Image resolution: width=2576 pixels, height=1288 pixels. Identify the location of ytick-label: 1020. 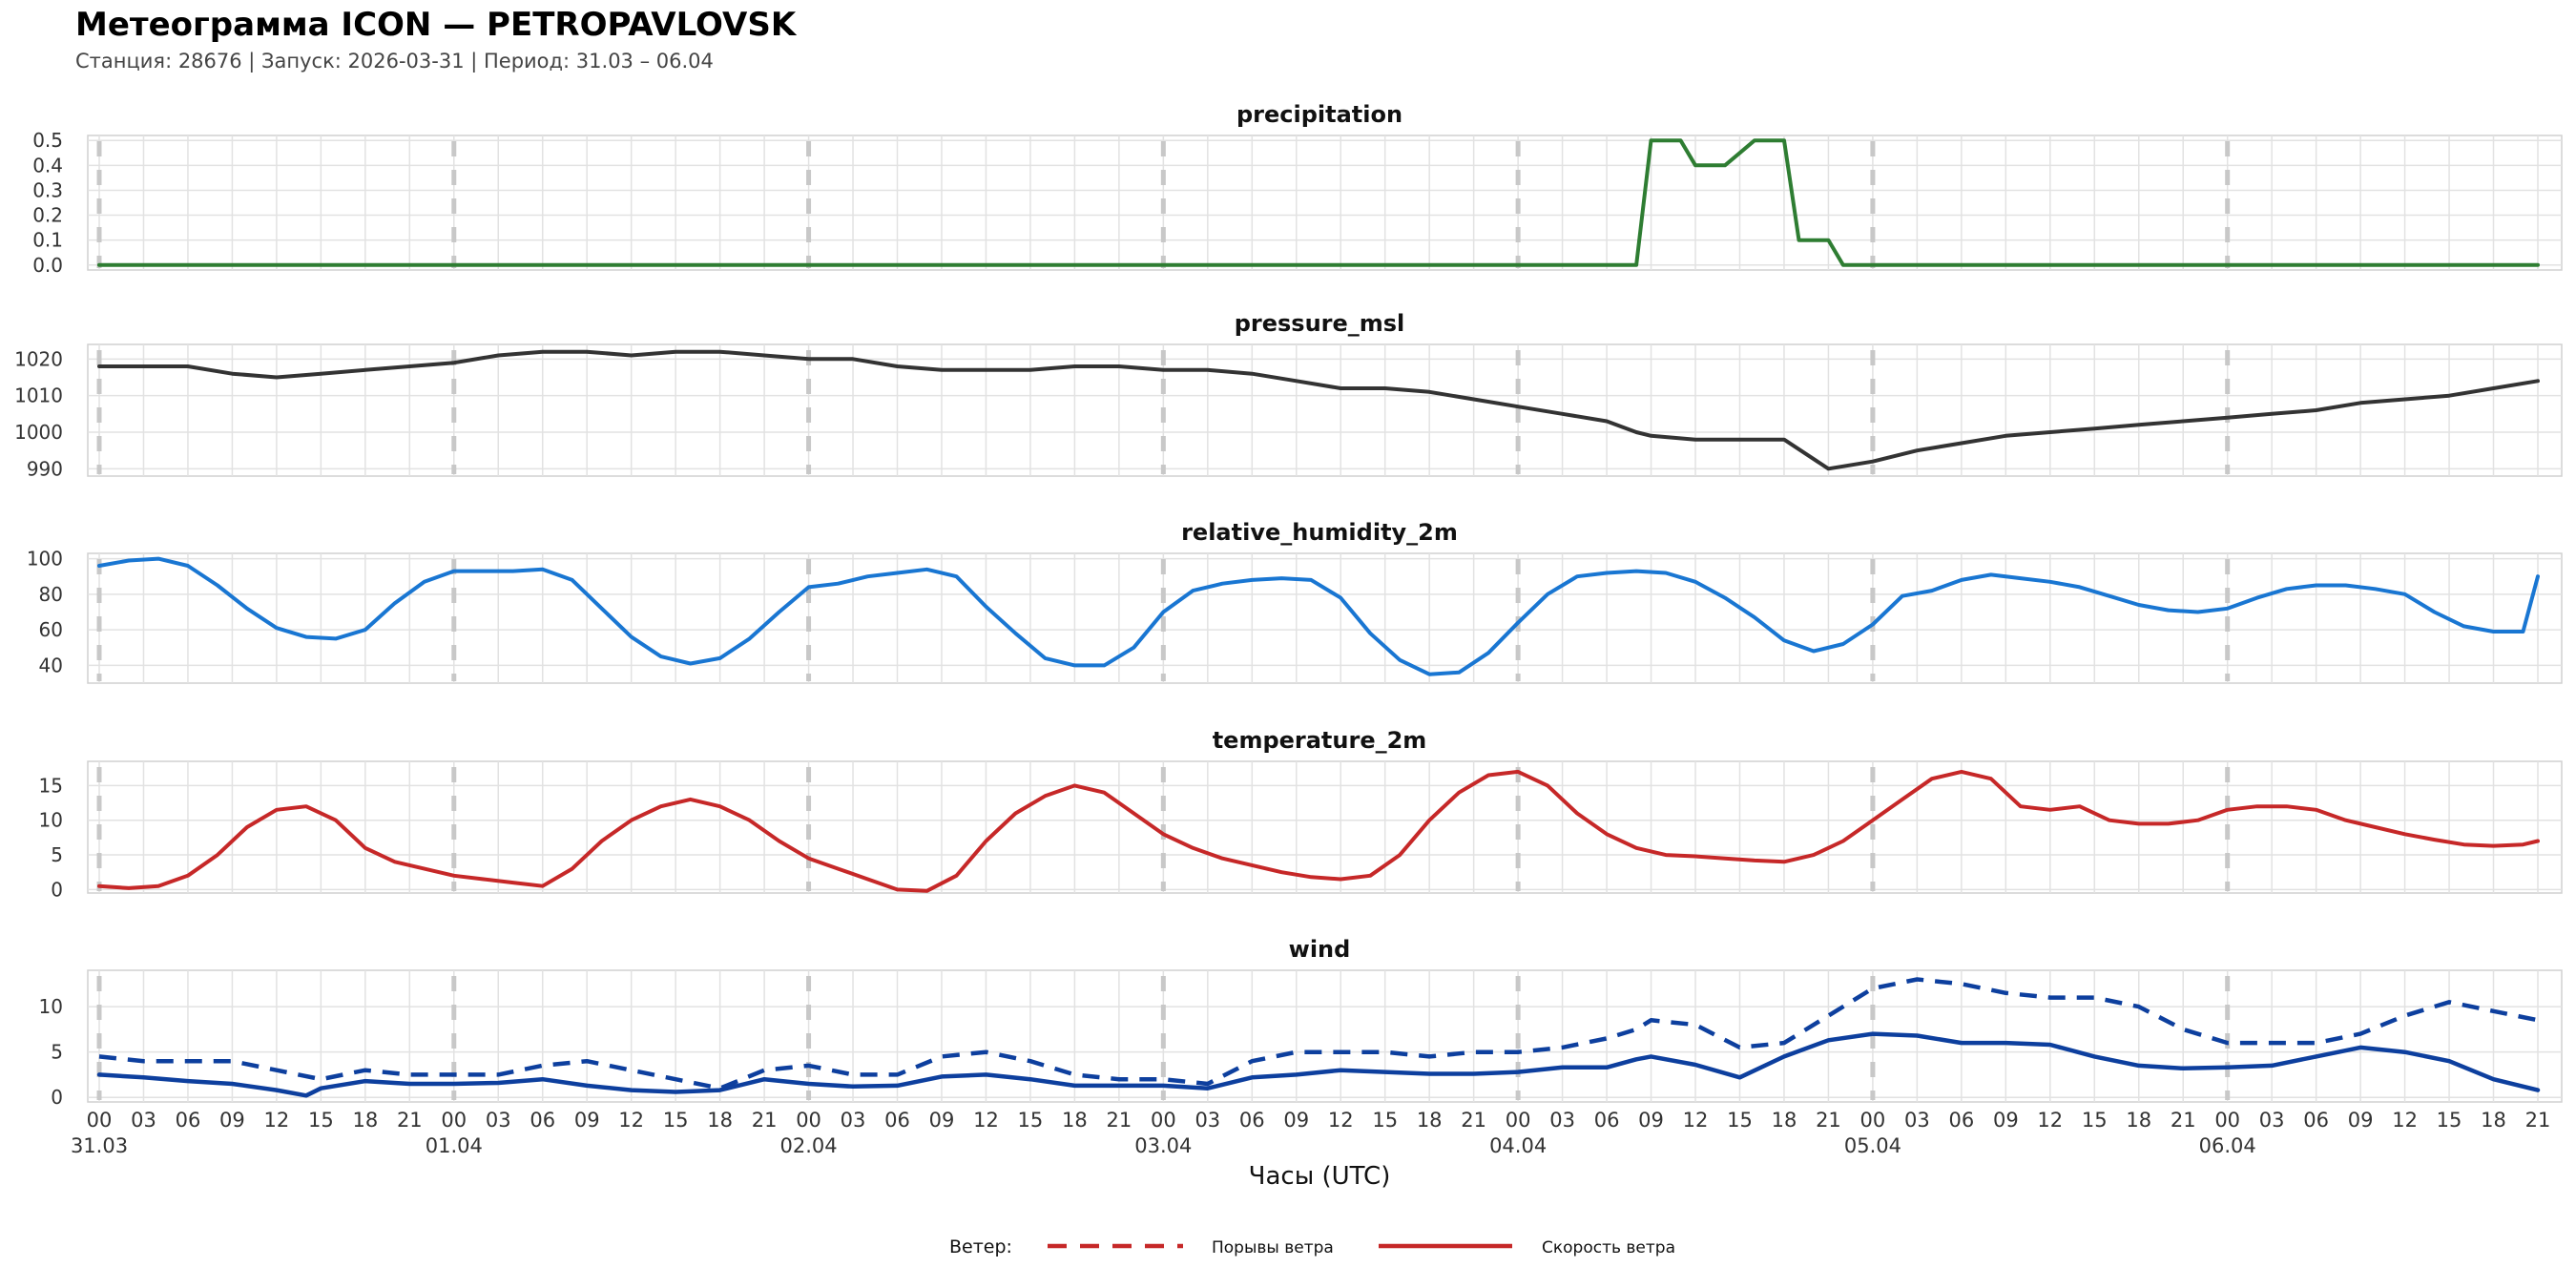
(38, 358).